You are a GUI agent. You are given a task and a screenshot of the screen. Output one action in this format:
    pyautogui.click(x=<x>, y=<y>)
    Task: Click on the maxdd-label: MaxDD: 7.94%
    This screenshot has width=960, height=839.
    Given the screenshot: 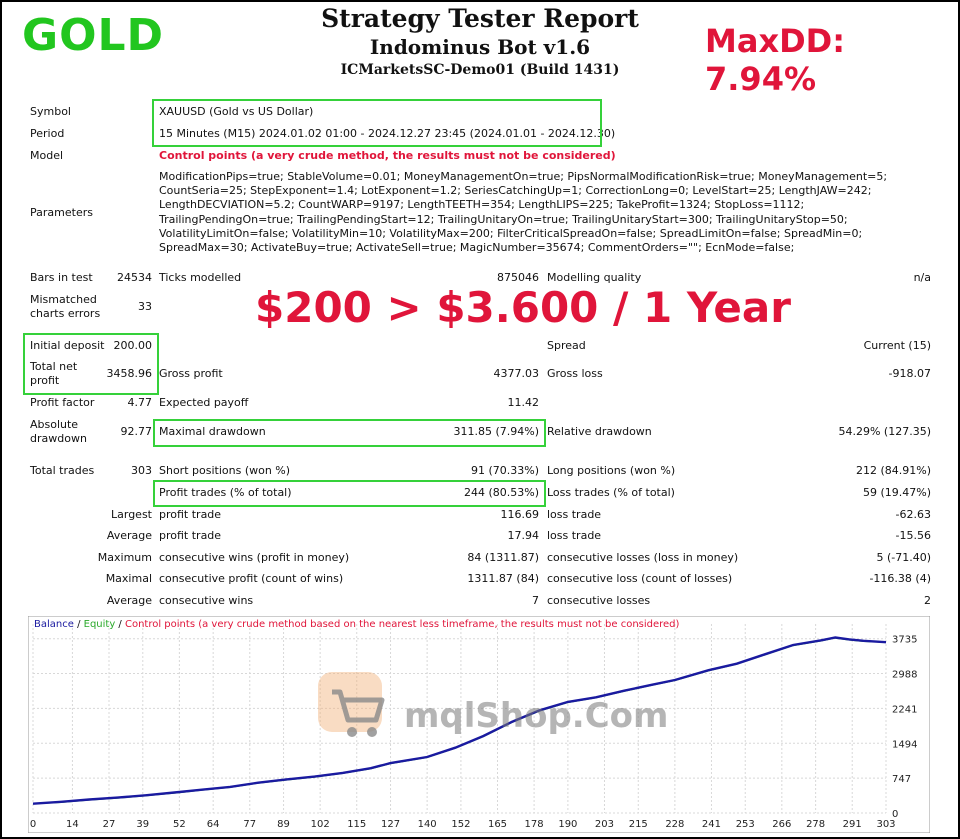 What is the action you would take?
    pyautogui.click(x=775, y=60)
    